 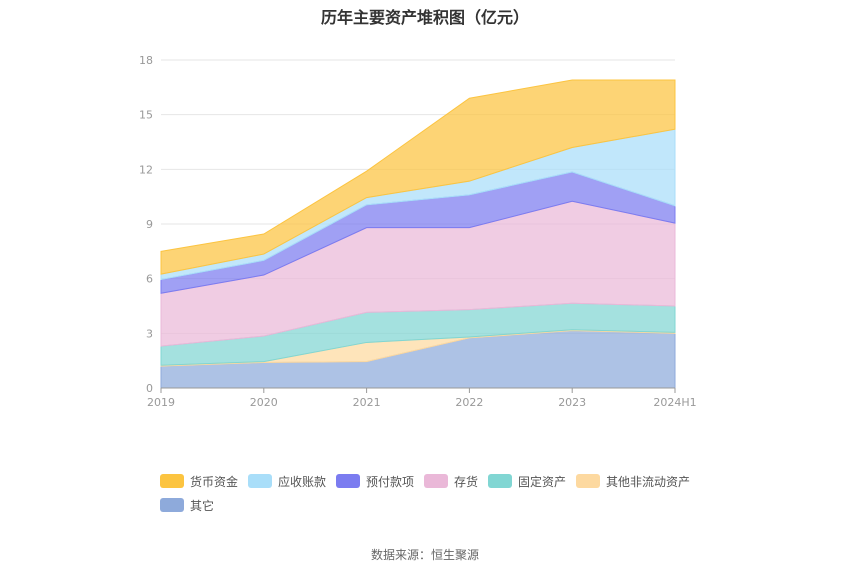 I want to click on y-tick-label: 12, so click(x=146, y=169).